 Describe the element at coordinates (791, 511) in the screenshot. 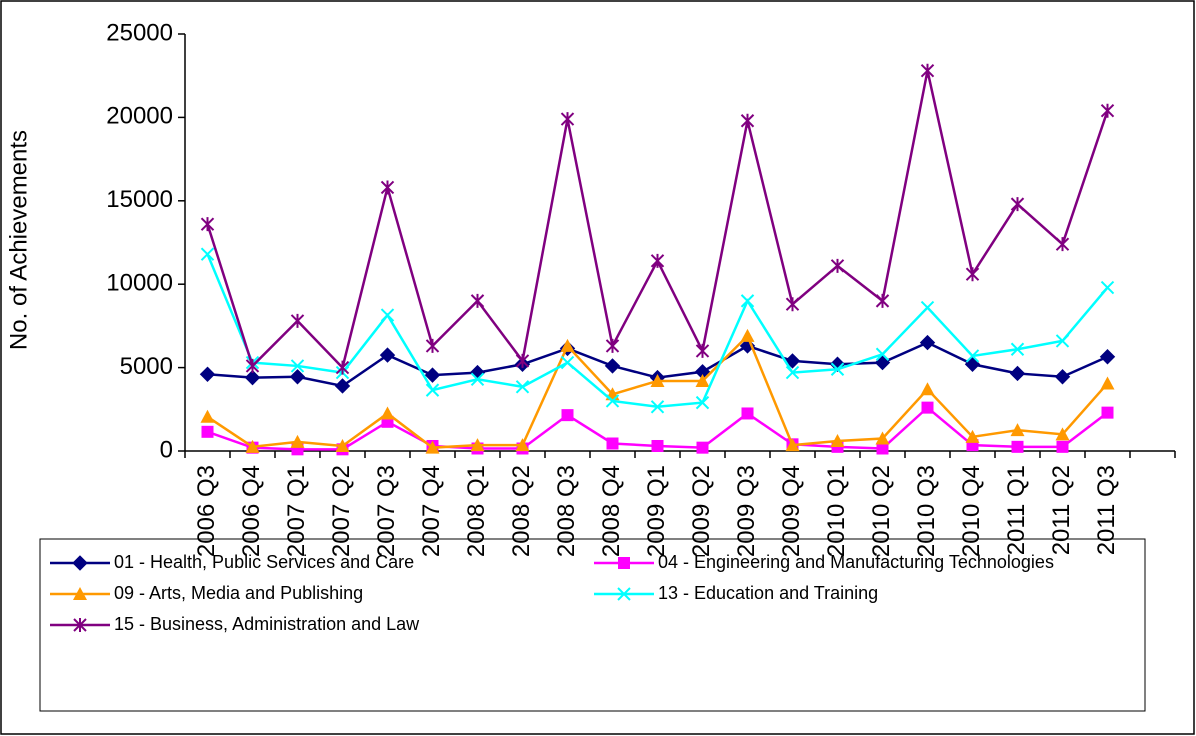

I see `x-tick-label: 2009 Q4` at that location.